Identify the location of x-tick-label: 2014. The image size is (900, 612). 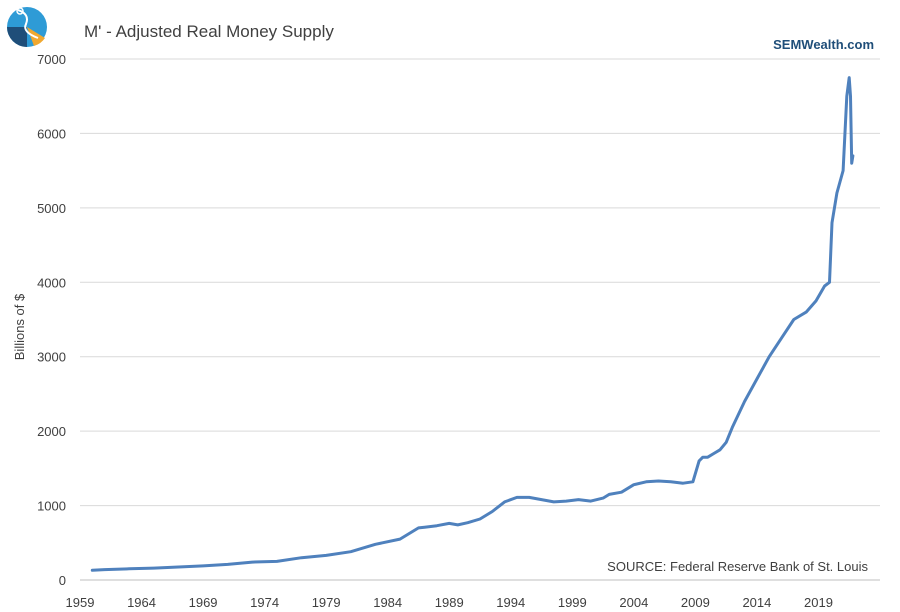
(756, 602).